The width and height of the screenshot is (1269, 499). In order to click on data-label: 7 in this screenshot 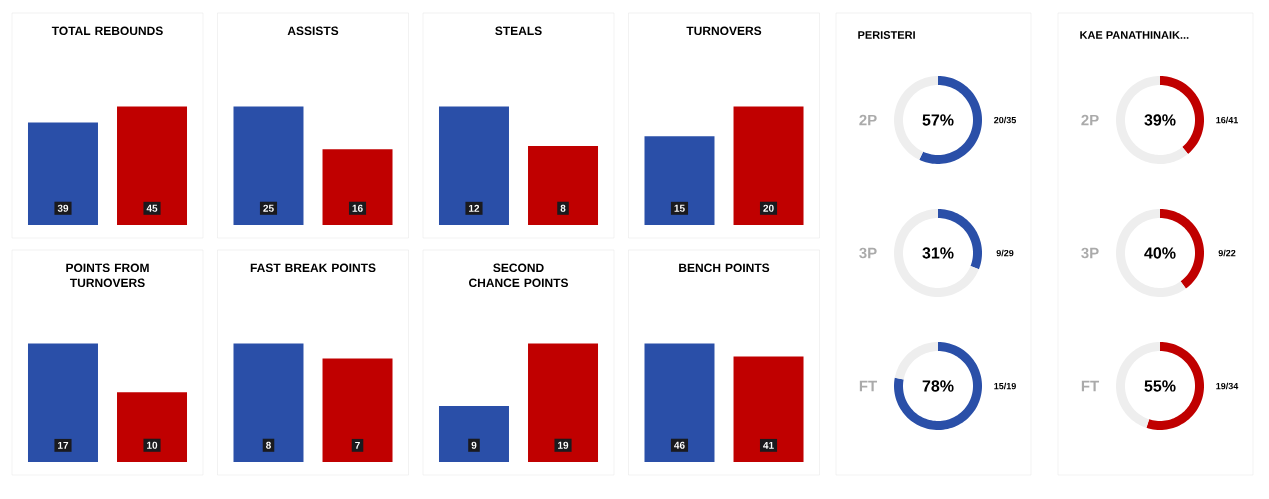, I will do `click(357, 445)`.